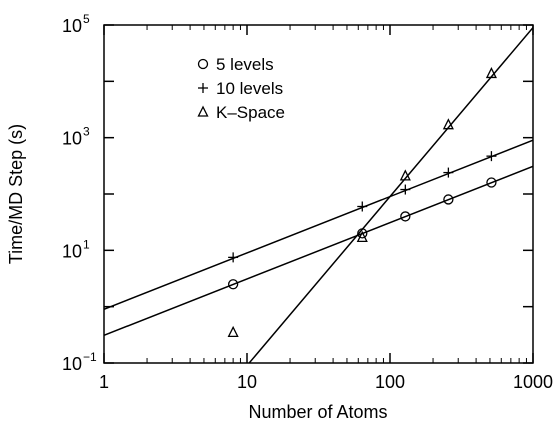 The image size is (559, 428). What do you see at coordinates (86, 244) in the screenshot?
I see `y-tick-exponent: 1` at bounding box center [86, 244].